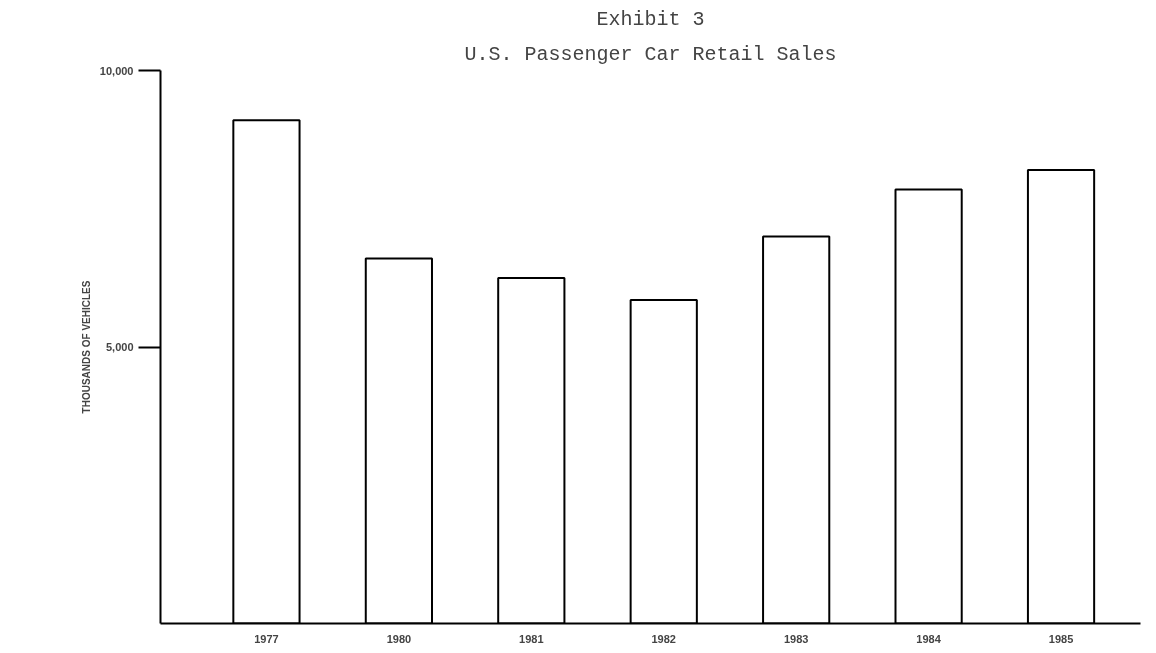  I want to click on x-tick-label: 1983, so click(796, 638).